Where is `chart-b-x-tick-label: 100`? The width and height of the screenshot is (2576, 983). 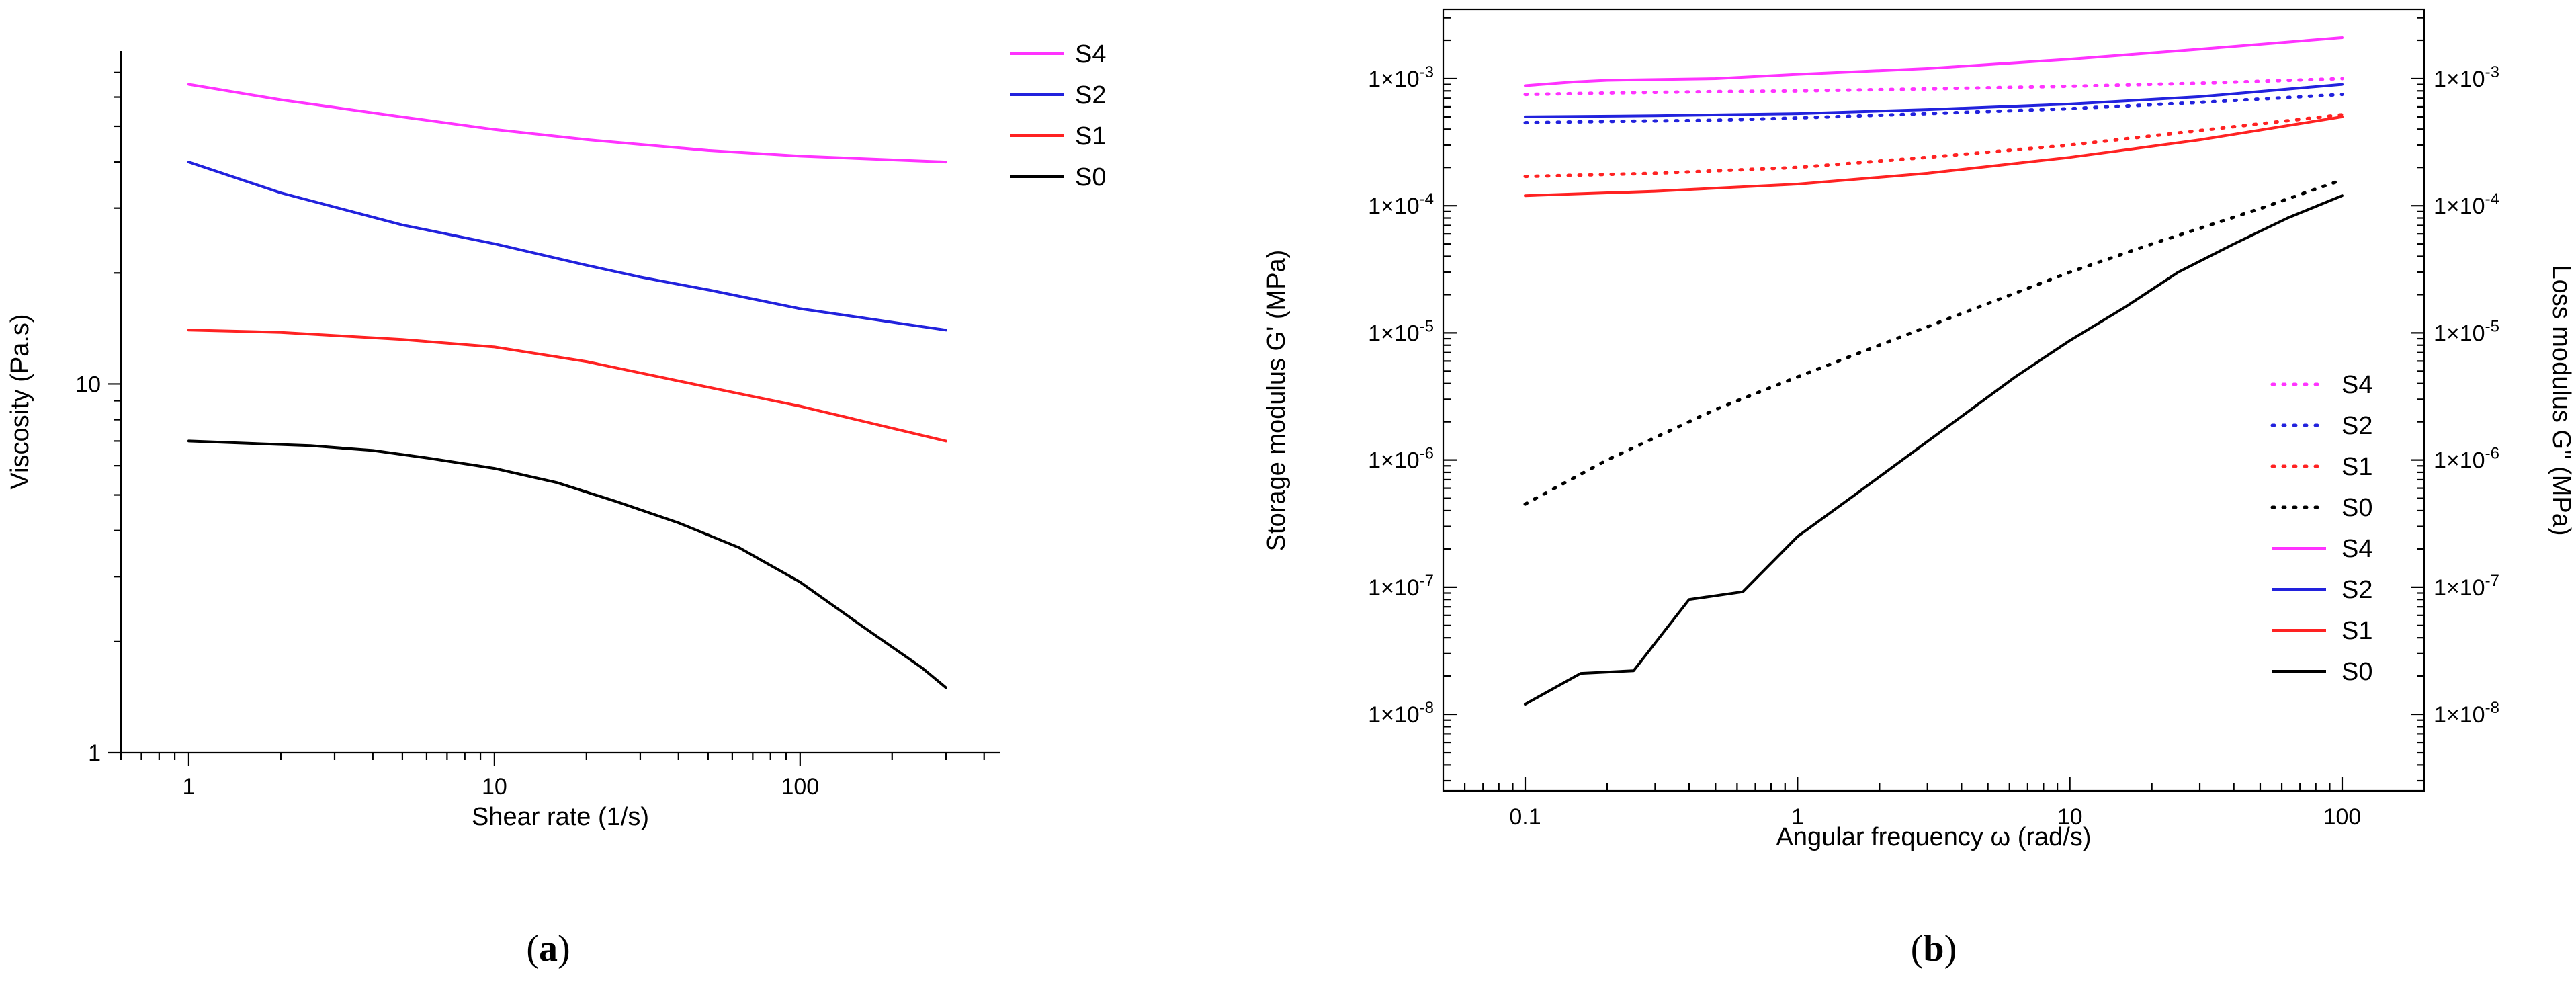
chart-b-x-tick-label: 100 is located at coordinates (2342, 817).